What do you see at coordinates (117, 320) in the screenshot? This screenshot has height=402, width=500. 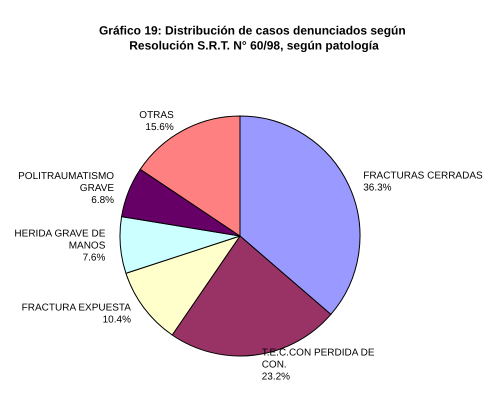 I see `data-label: 10.4%` at bounding box center [117, 320].